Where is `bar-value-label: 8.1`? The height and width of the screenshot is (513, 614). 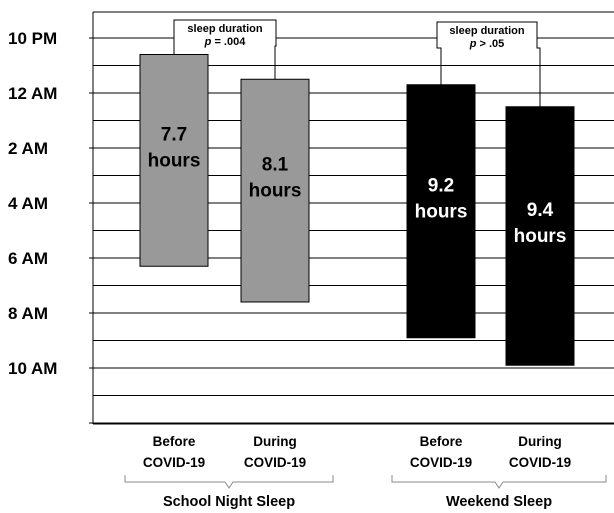
bar-value-label: 8.1 is located at coordinates (275, 165).